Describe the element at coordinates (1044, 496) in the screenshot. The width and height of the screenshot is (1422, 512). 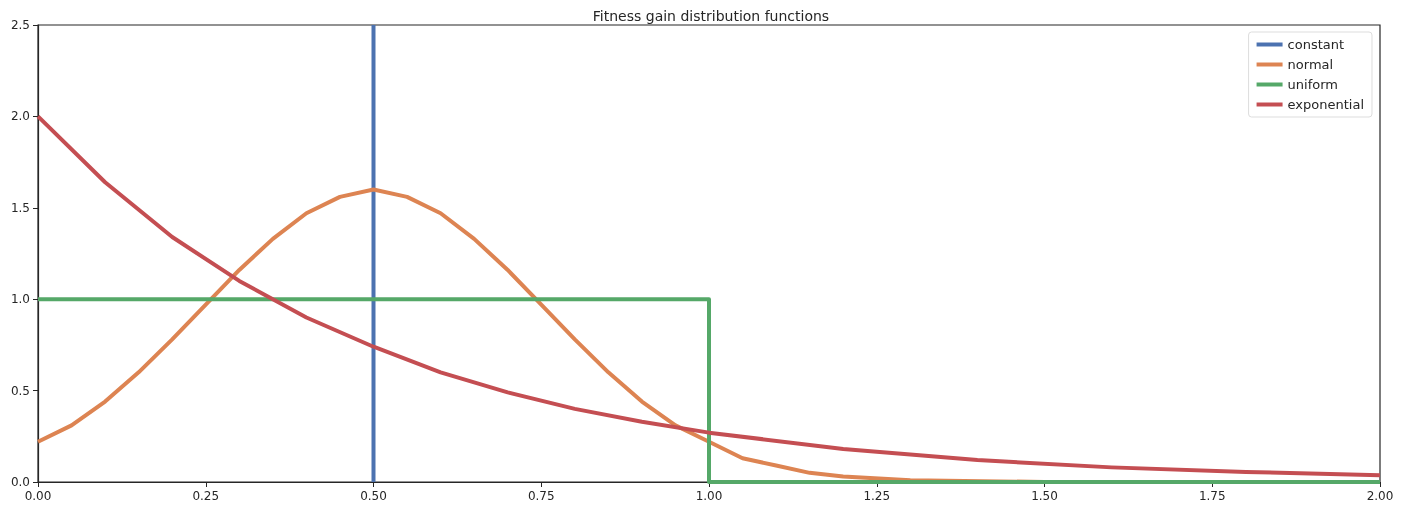
I see `x-tick-label: 1.50` at that location.